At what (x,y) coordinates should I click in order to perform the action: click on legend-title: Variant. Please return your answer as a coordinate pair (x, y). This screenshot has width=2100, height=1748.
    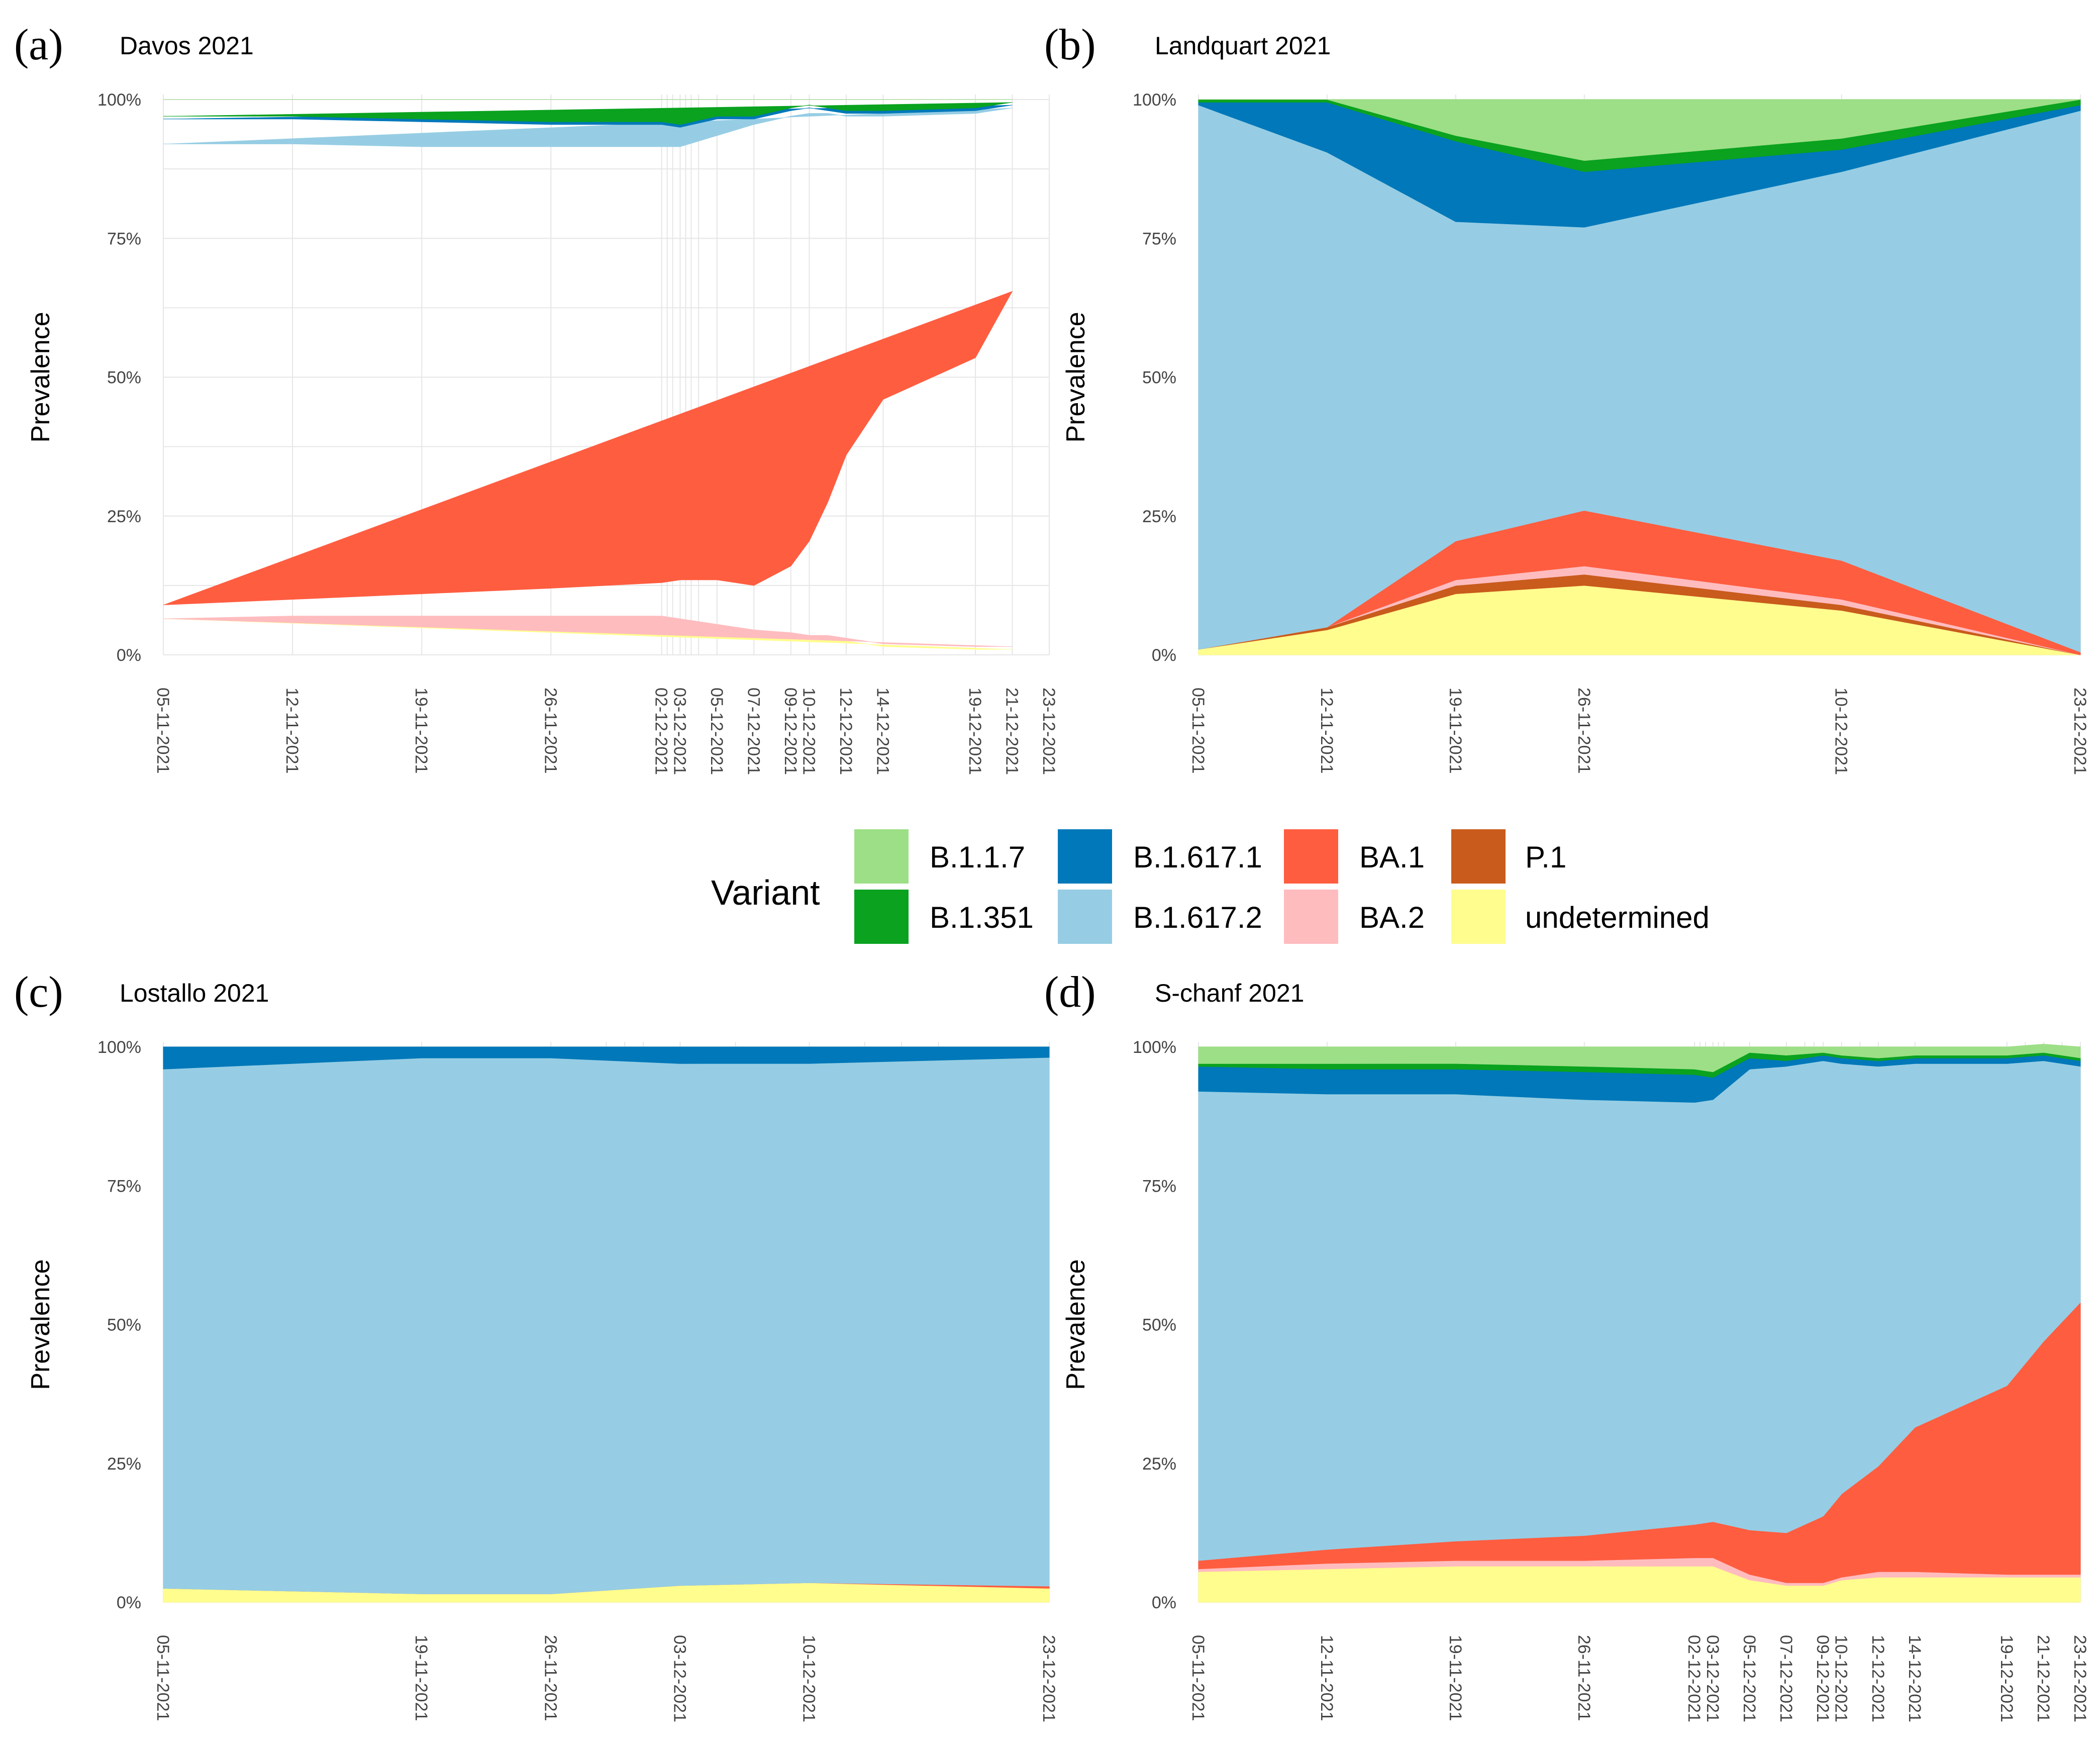
    Looking at the image, I should click on (765, 892).